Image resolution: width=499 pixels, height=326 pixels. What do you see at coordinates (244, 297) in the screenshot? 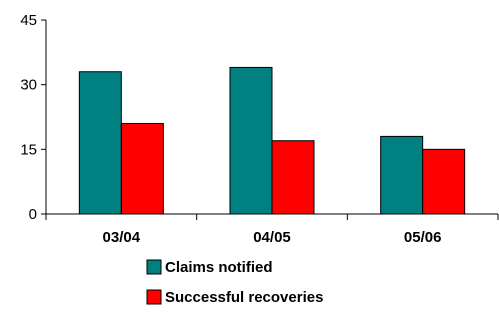
I see `legend-label: Successful recoveries` at bounding box center [244, 297].